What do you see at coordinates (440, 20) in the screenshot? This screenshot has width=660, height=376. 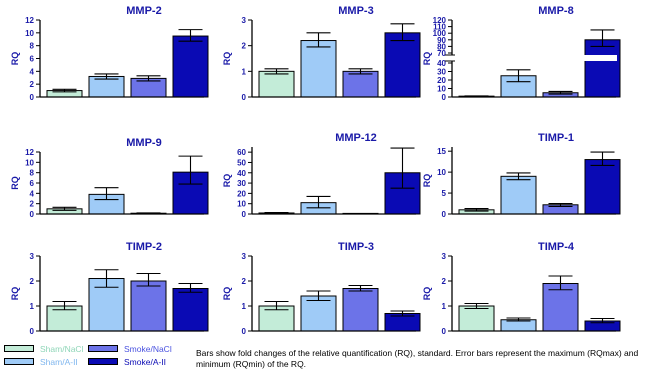 I see `y-tick-label: 120` at bounding box center [440, 20].